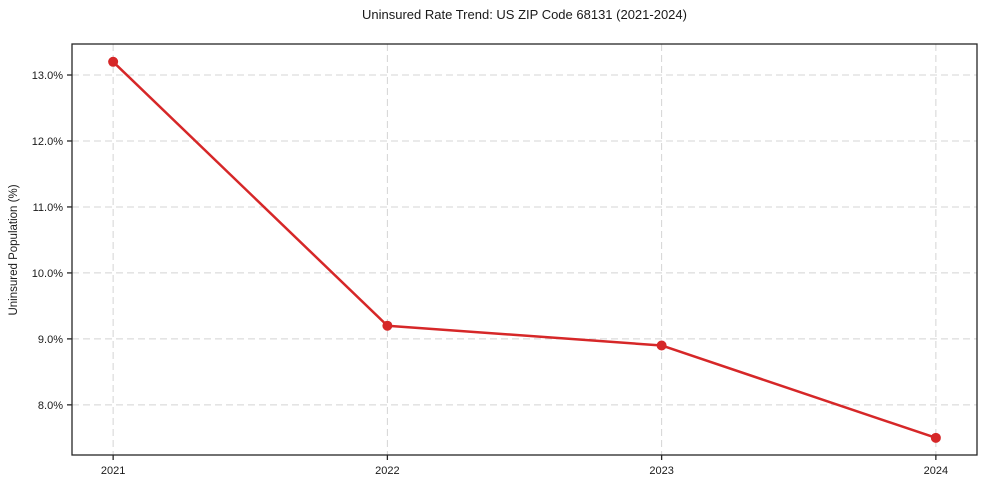 This screenshot has height=490, width=989. Describe the element at coordinates (387, 471) in the screenshot. I see `x-tick-label: 2022` at that location.